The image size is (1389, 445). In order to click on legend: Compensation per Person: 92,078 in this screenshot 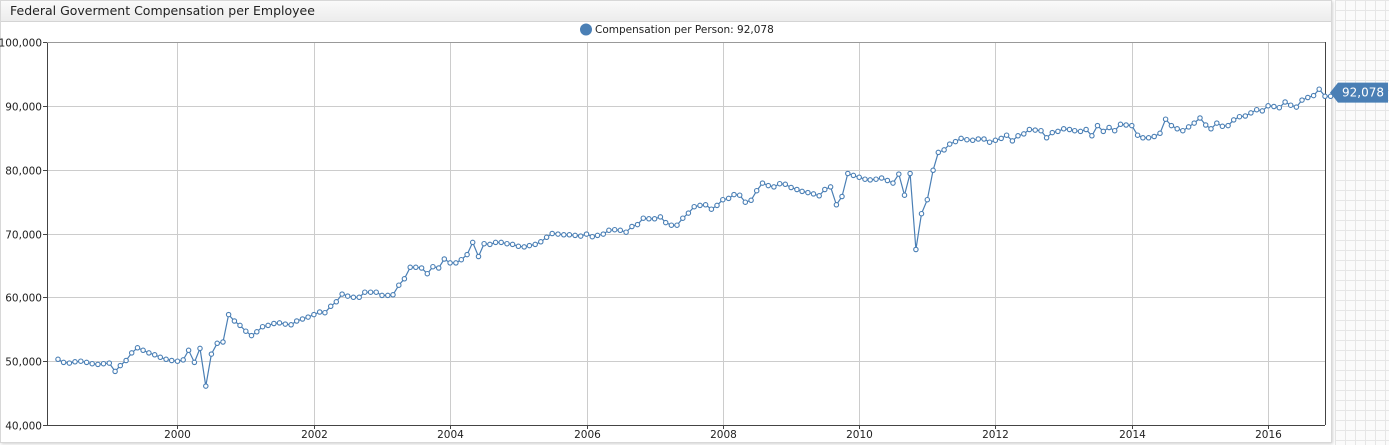, I will do `click(677, 30)`.